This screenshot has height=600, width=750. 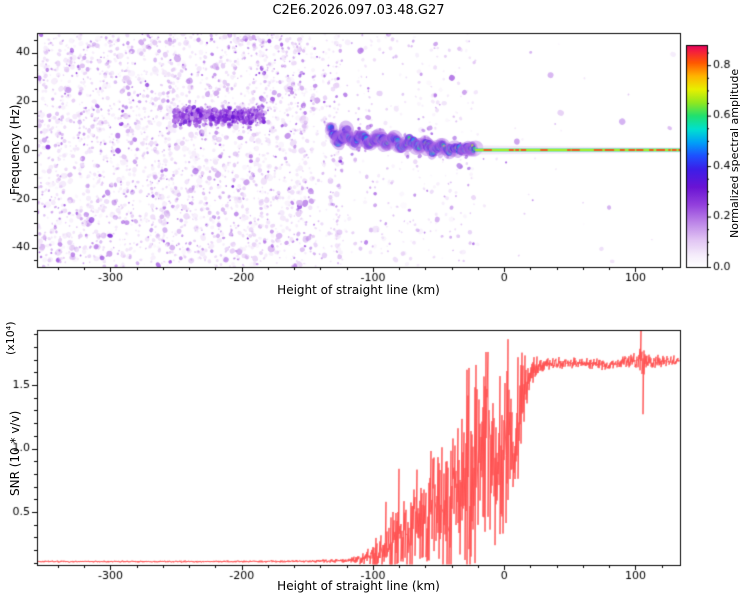 What do you see at coordinates (358, 290) in the screenshot?
I see `spectrogram-x-axis-label: Height of straight line (km)` at bounding box center [358, 290].